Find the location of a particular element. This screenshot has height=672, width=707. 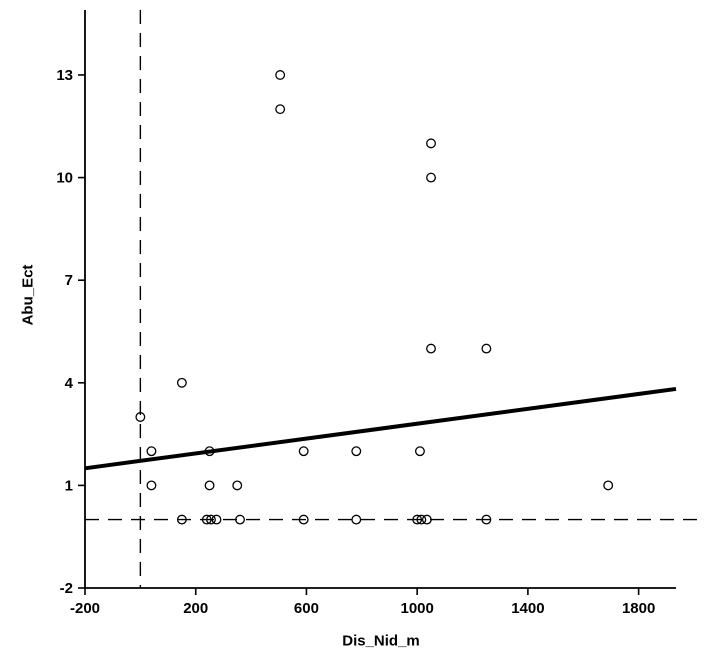

x-axis-title: Dis_Nid_m is located at coordinates (381, 641).